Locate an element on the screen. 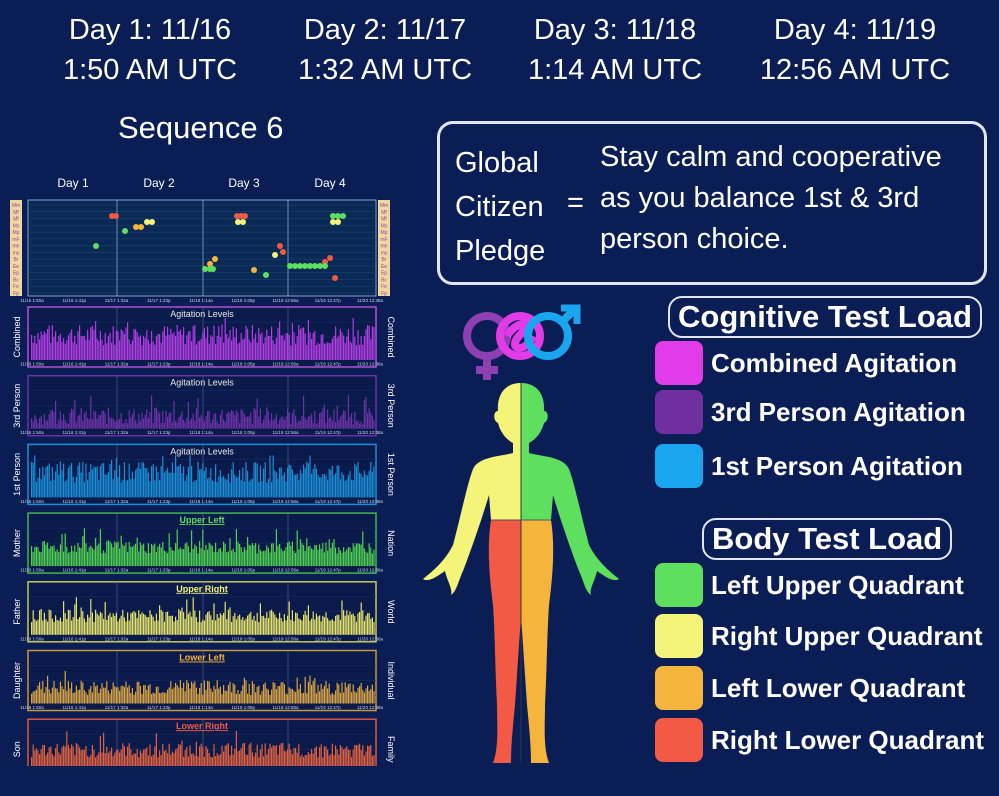  panel-right-label: Family is located at coordinates (391, 749).